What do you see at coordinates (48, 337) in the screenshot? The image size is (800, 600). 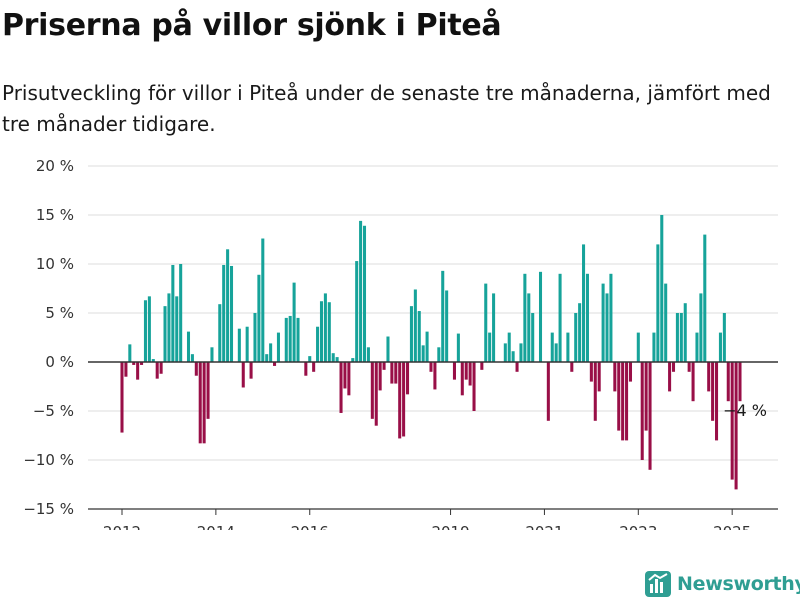 I see `y-axis-labels: 20 % 15 % 10 % 5 % 0 % −5 % −10 % −15 %` at bounding box center [48, 337].